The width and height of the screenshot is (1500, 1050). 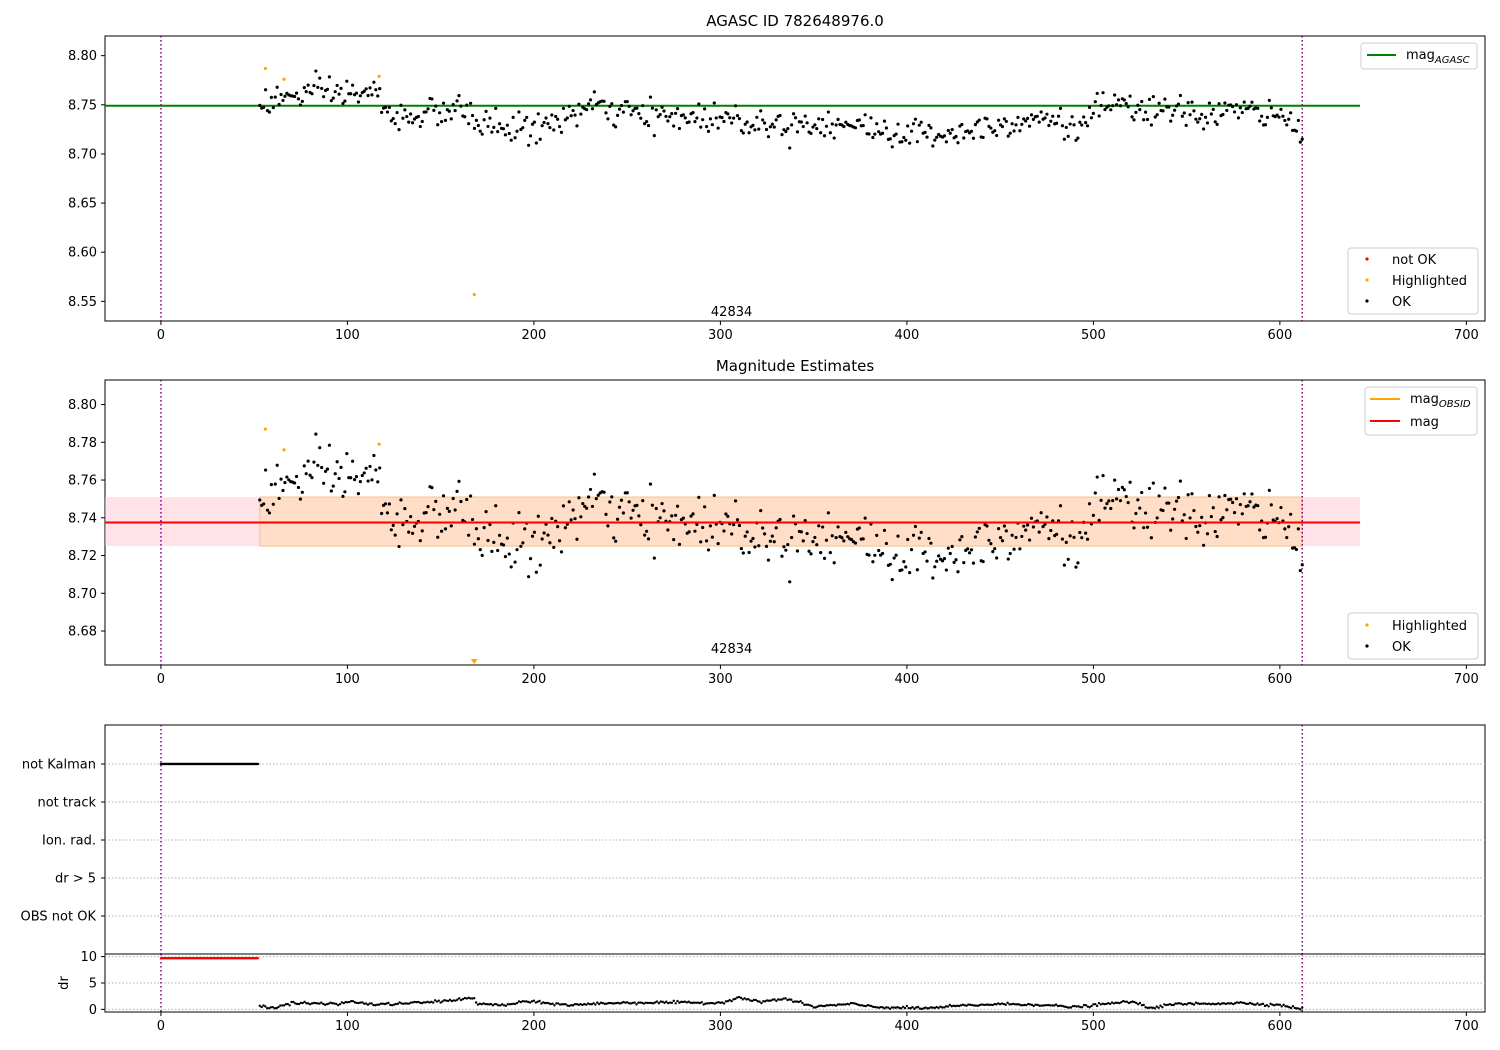 I want to click on highlighted-point, so click(x=265, y=68).